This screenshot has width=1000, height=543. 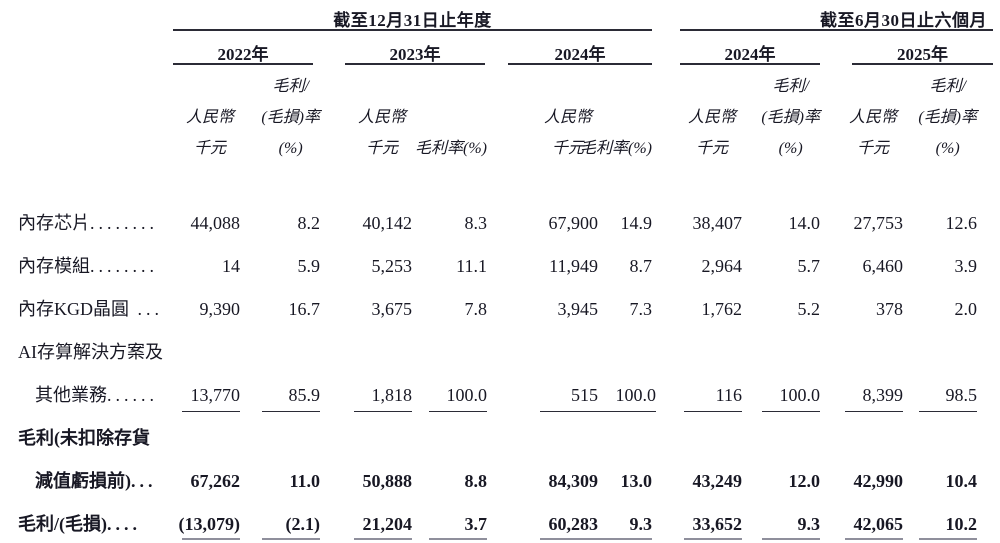 What do you see at coordinates (451, 148) in the screenshot?
I see `subheader-rate-2023: 毛利率(%)` at bounding box center [451, 148].